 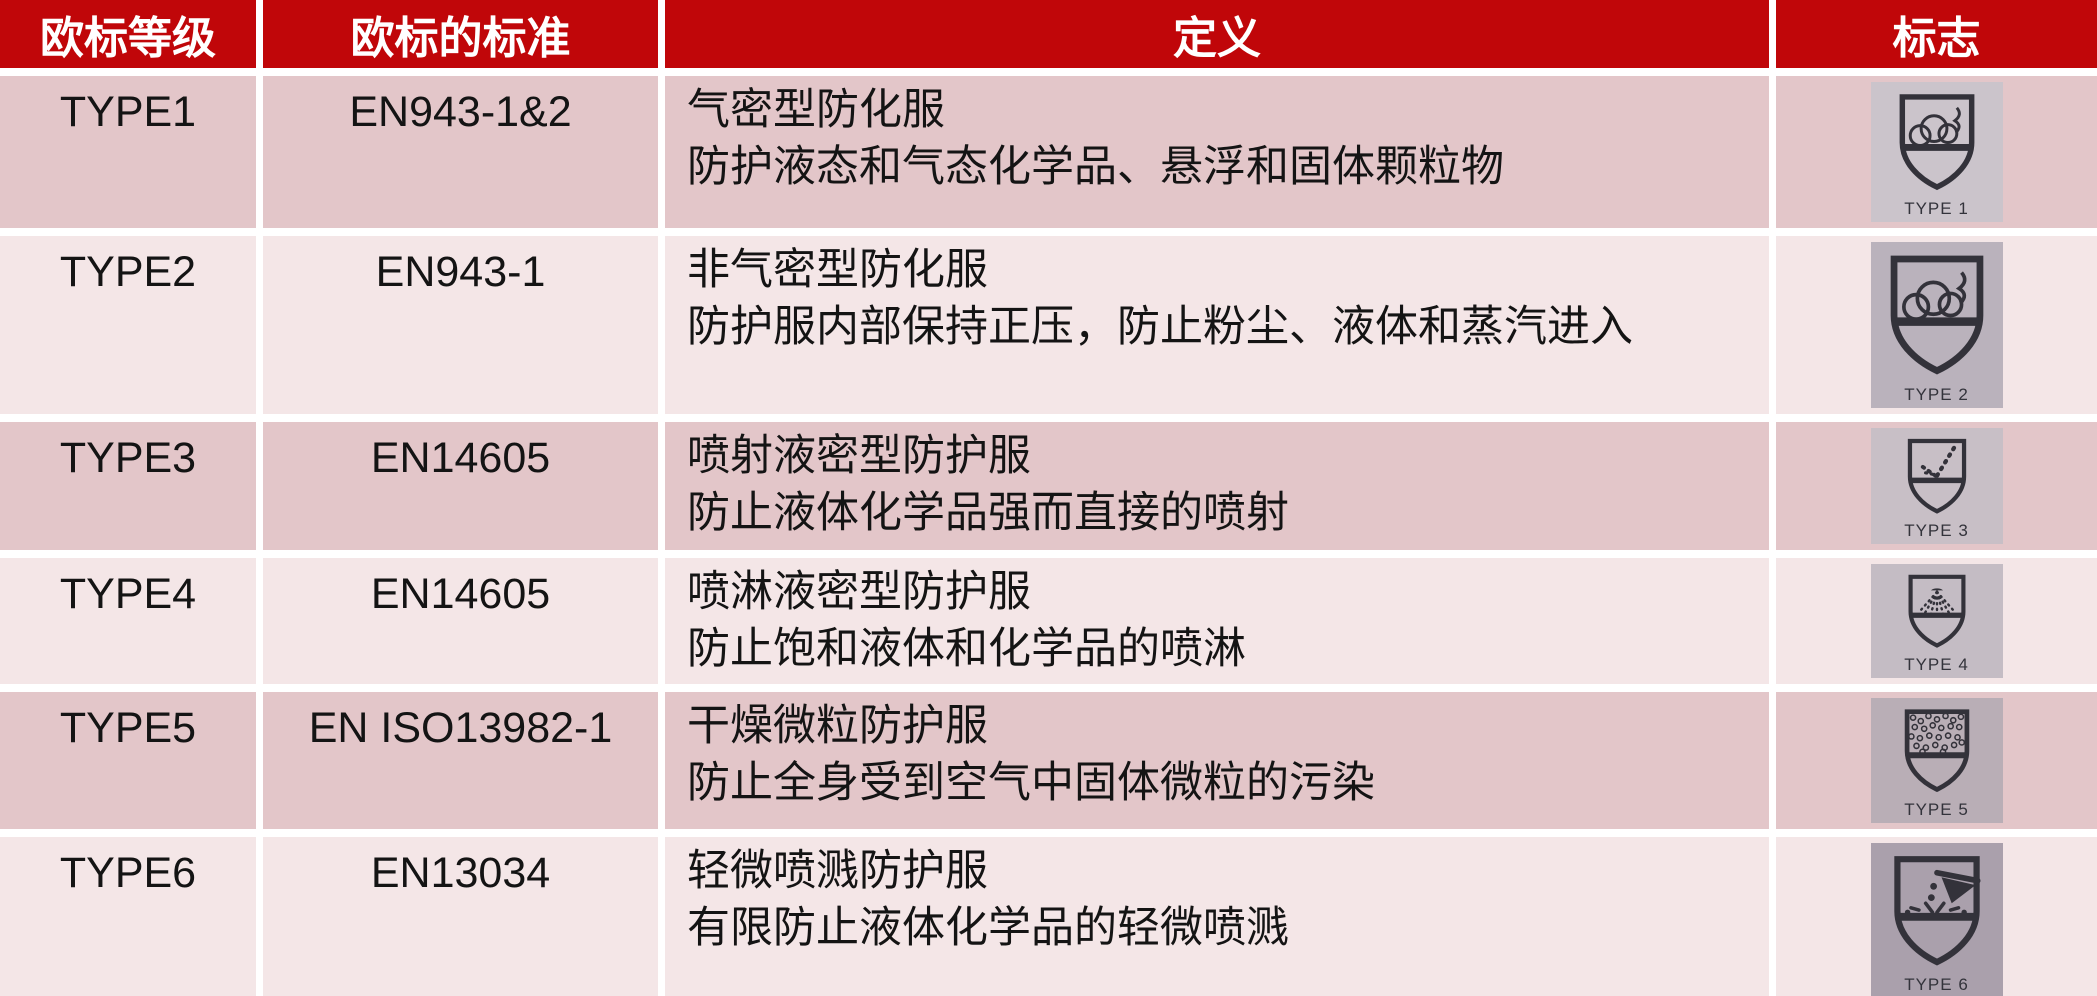 I want to click on icon-caption: TYPE 5, so click(x=1936, y=809).